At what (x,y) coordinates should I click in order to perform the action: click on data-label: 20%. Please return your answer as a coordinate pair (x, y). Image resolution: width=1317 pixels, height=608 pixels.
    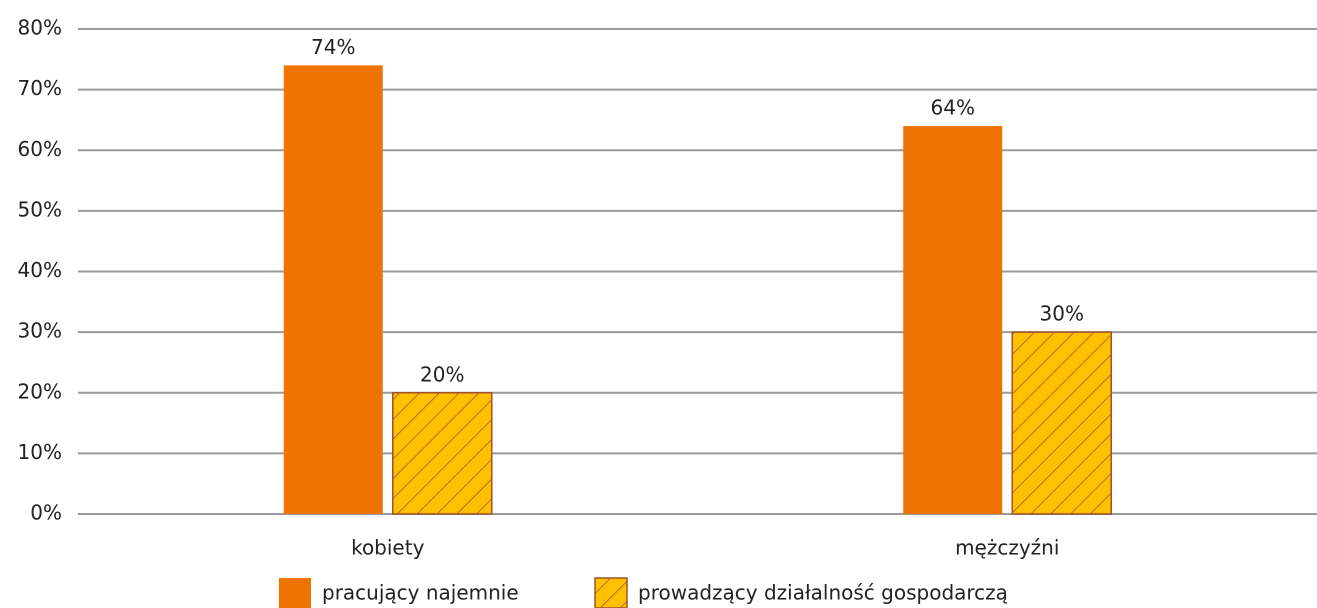
    Looking at the image, I should click on (442, 374).